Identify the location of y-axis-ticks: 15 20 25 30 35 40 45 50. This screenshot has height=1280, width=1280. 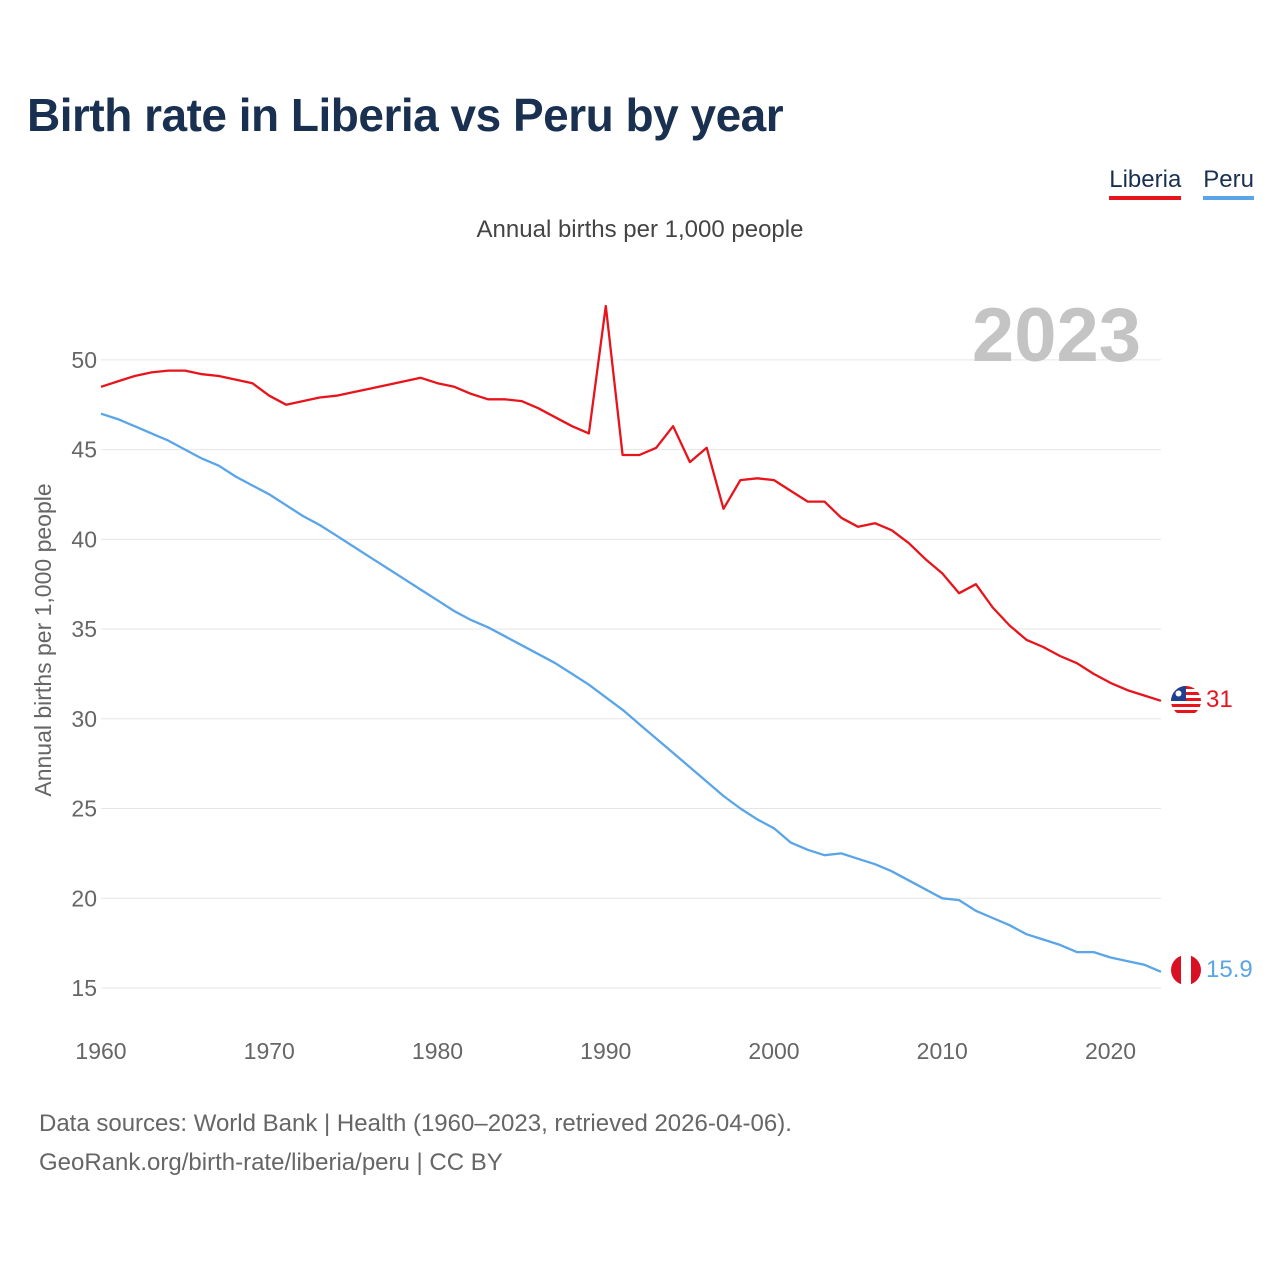
(84, 674).